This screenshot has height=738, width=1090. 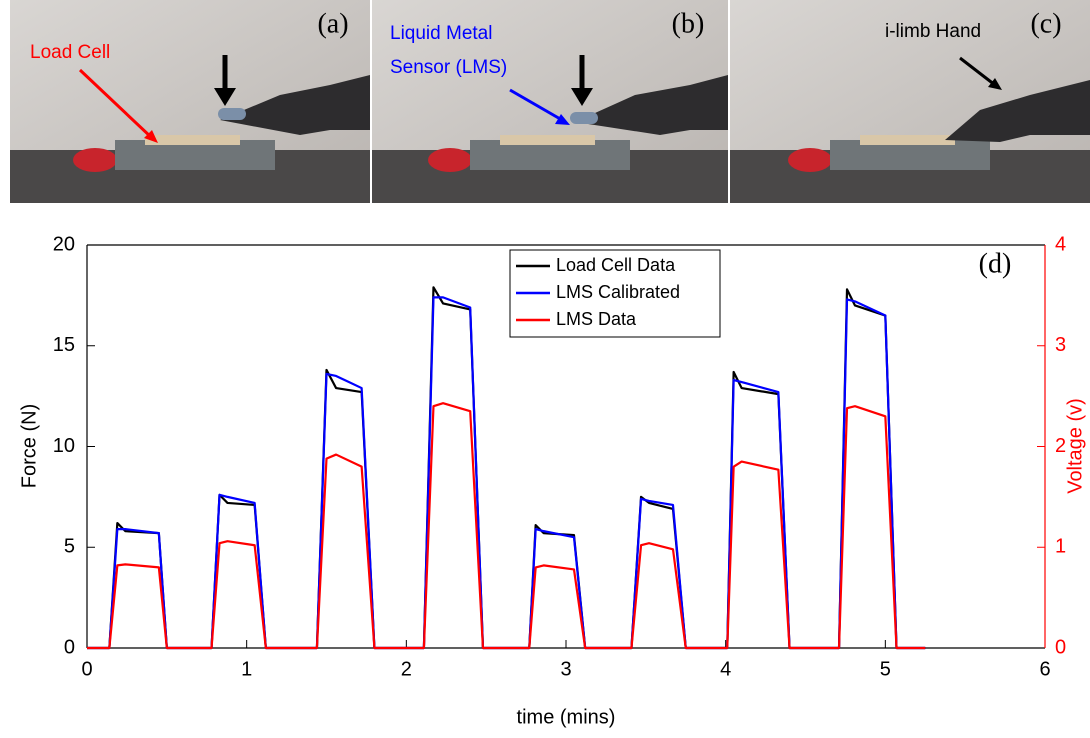 I want to click on annotation: i-limb Hand, so click(x=933, y=31).